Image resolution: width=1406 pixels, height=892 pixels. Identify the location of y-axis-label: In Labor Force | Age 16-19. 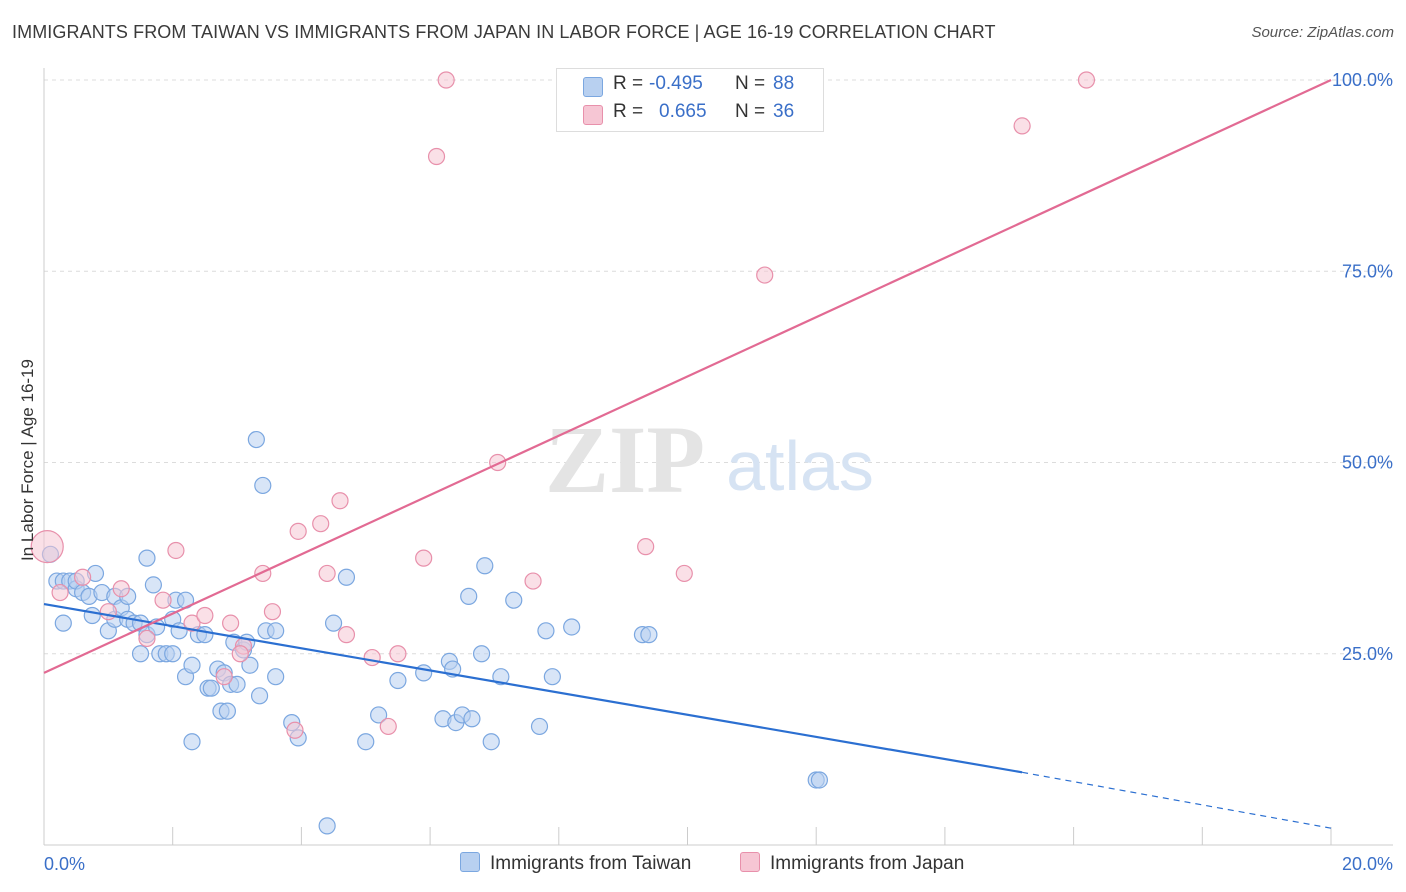
(27, 460).